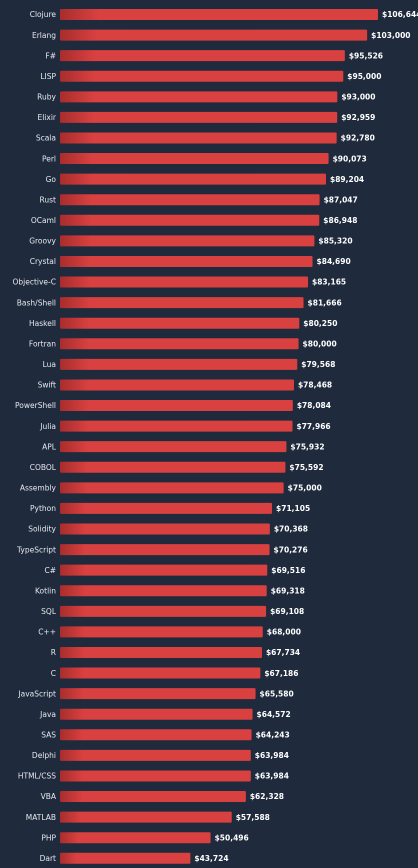 This screenshot has width=418, height=868. I want to click on value-label: $79,568, so click(318, 364).